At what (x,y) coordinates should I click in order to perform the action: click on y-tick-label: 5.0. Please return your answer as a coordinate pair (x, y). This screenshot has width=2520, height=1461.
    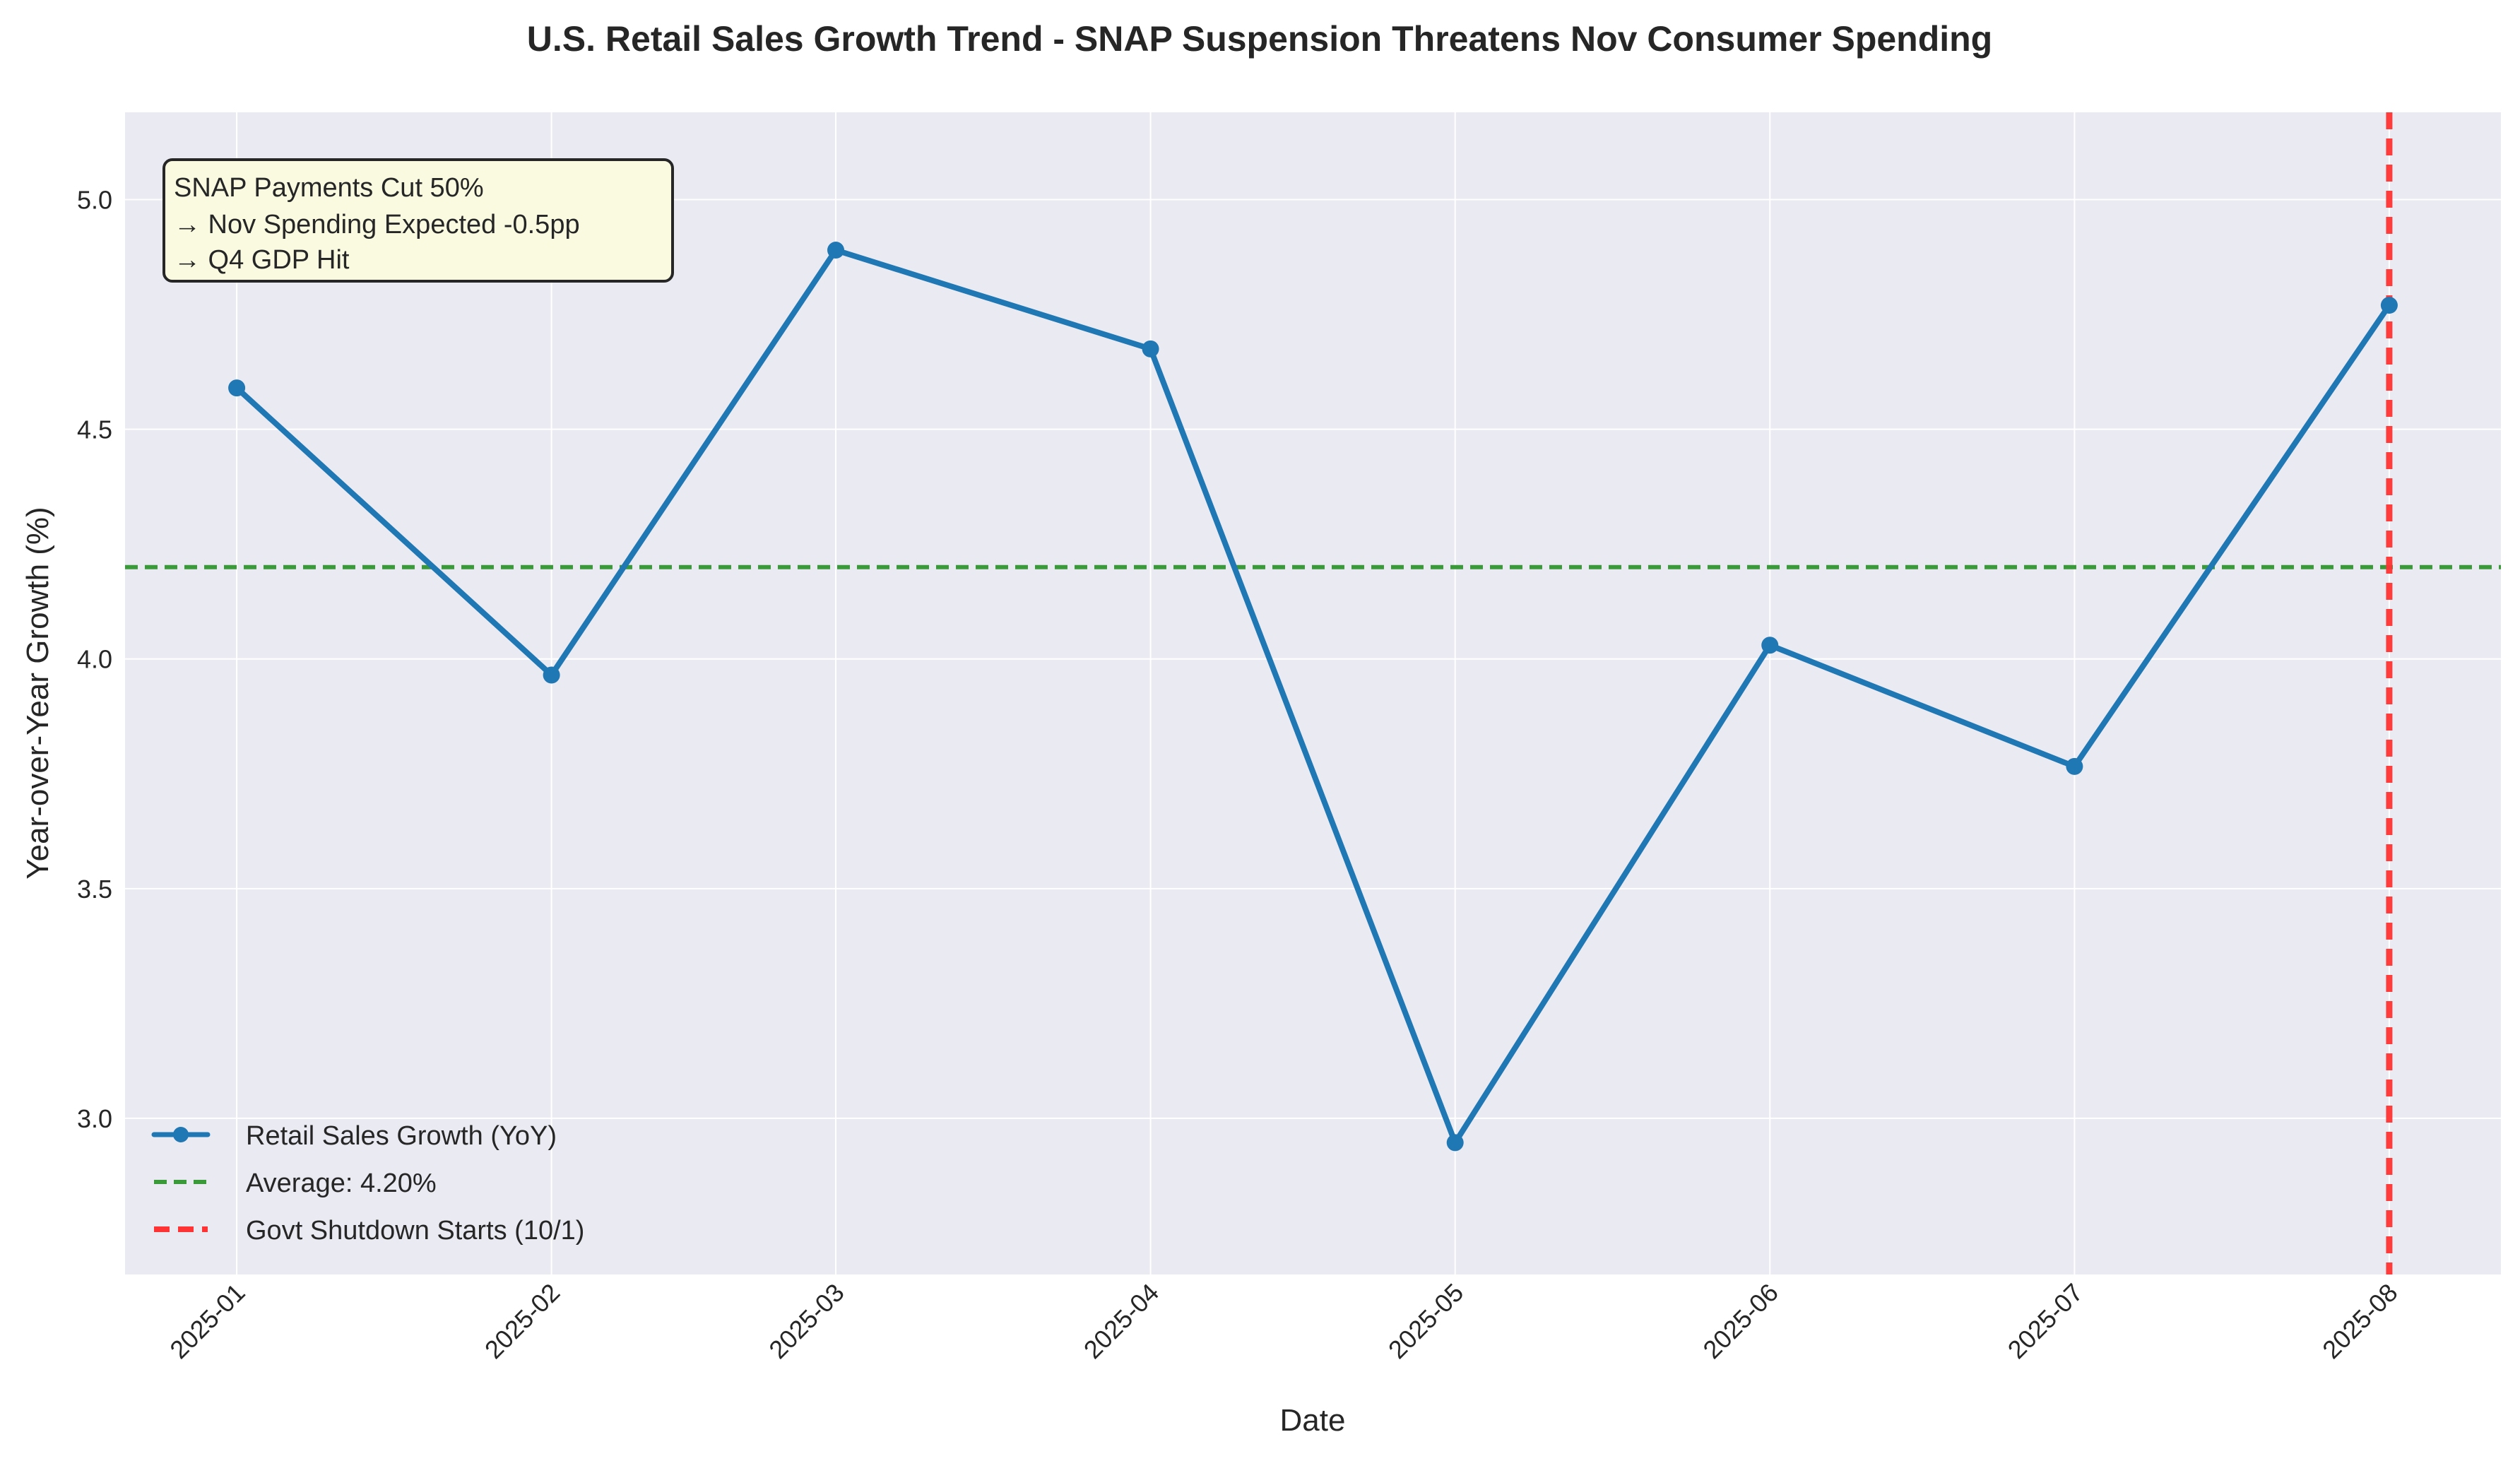
    Looking at the image, I should click on (95, 200).